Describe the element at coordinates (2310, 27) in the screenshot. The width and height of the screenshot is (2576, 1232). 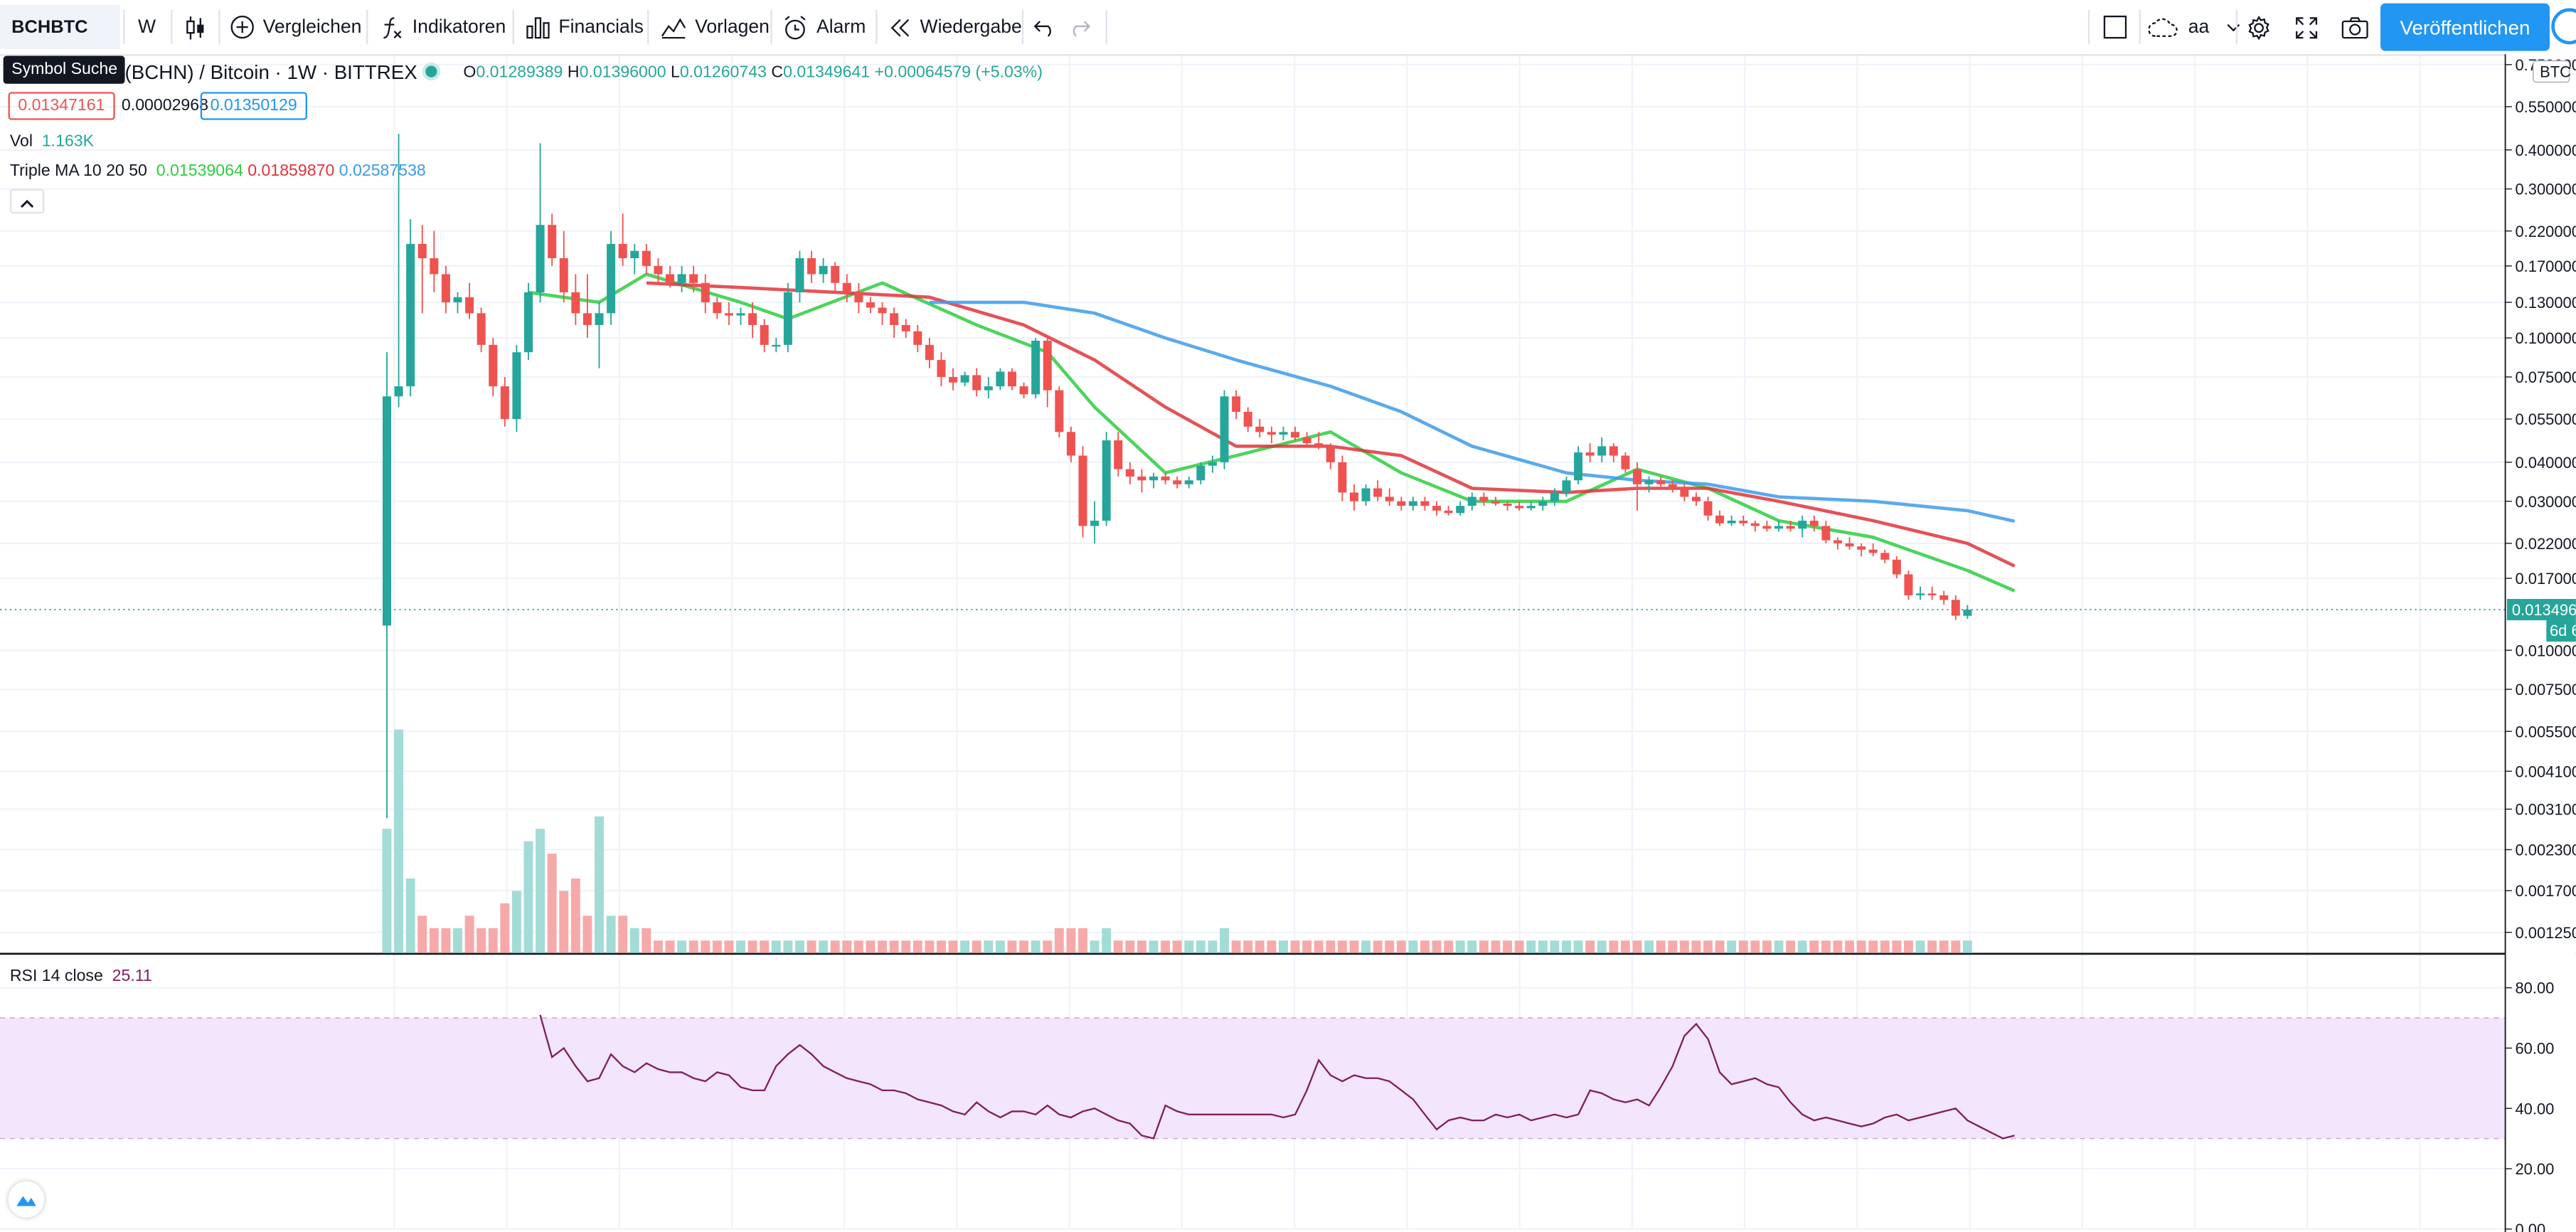
I see `fullscreen-button` at that location.